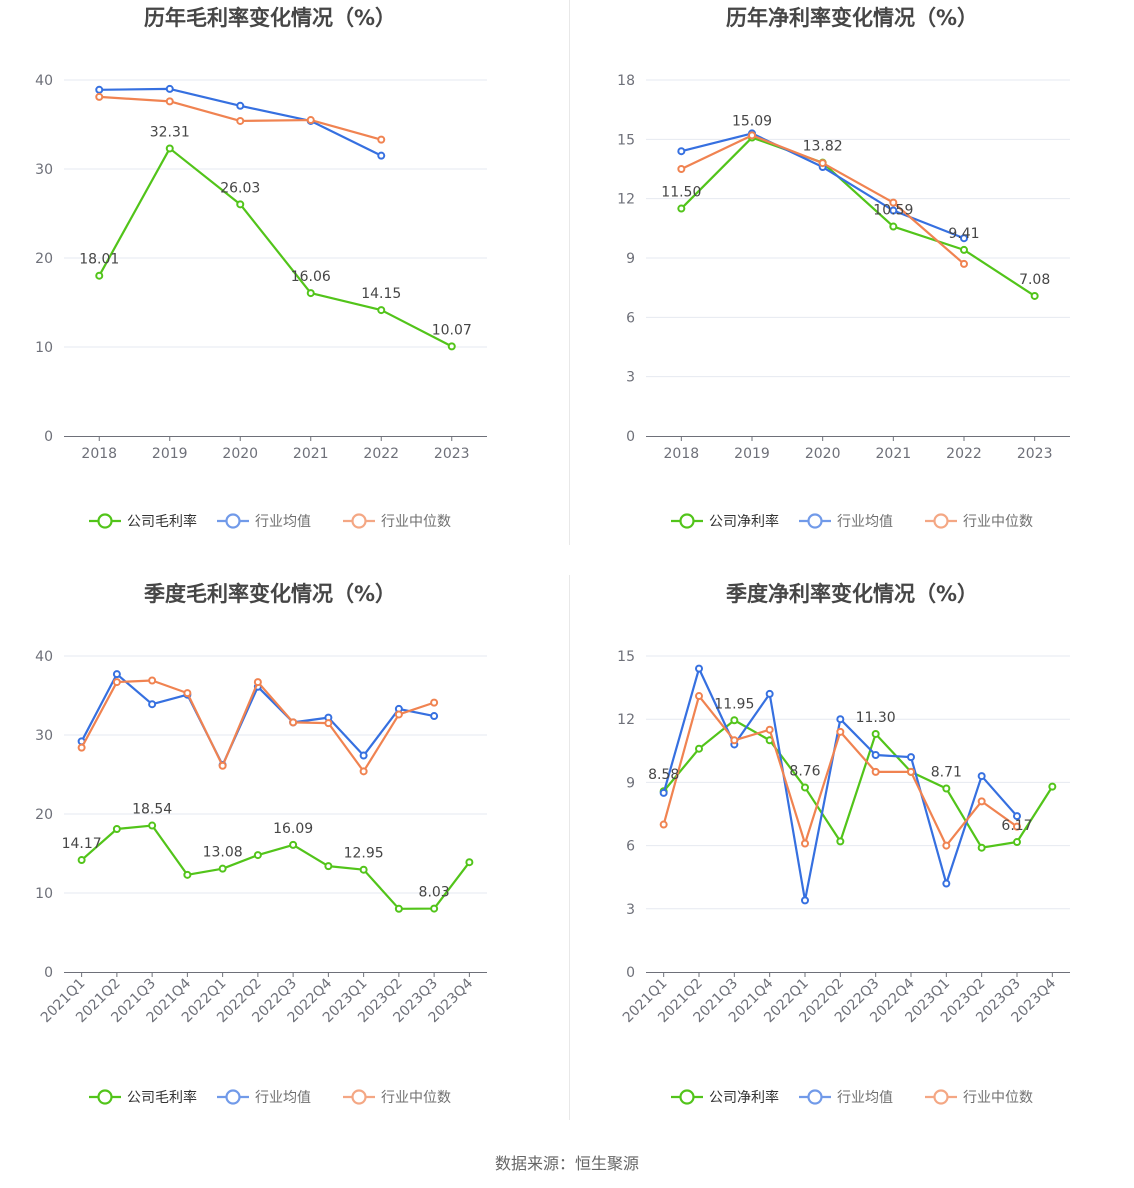  I want to click on legend: 公司净利率 行业均值 行业中位数, so click(852, 1097).